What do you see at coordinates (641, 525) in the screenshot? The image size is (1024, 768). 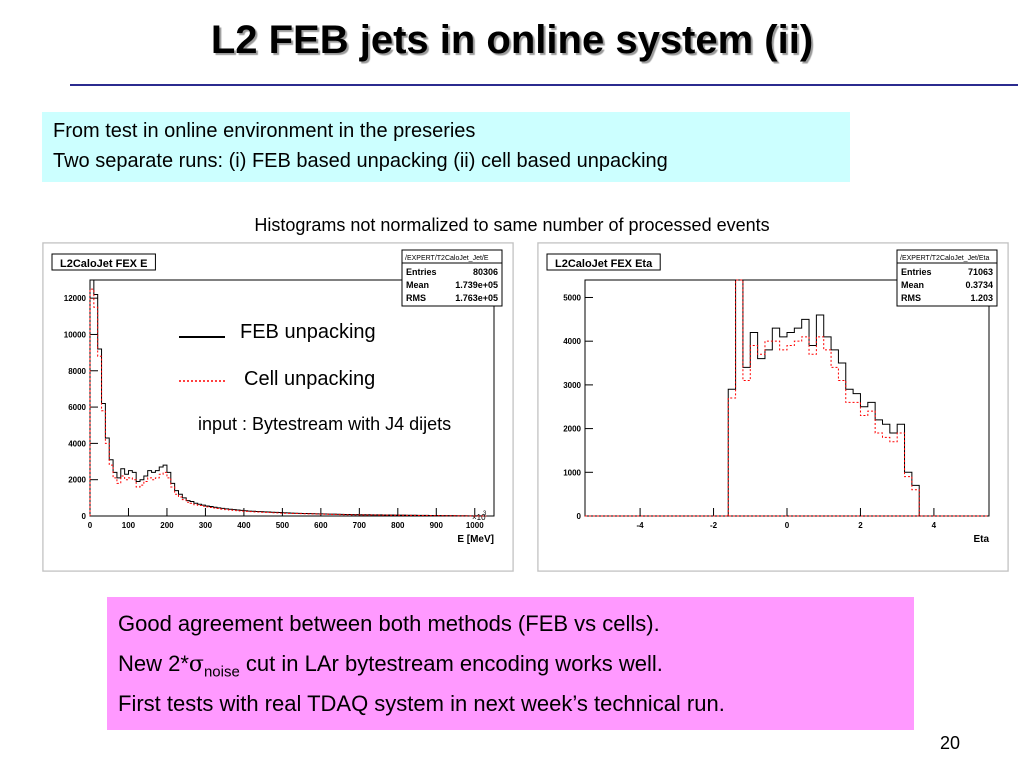 I see `x-tick-label: -4` at bounding box center [641, 525].